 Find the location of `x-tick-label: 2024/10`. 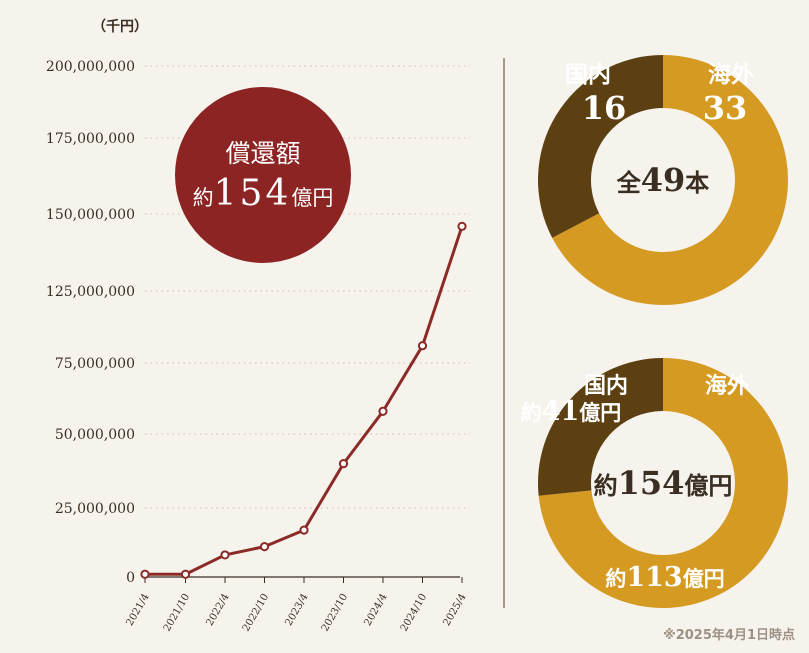

x-tick-label: 2024/10 is located at coordinates (414, 612).